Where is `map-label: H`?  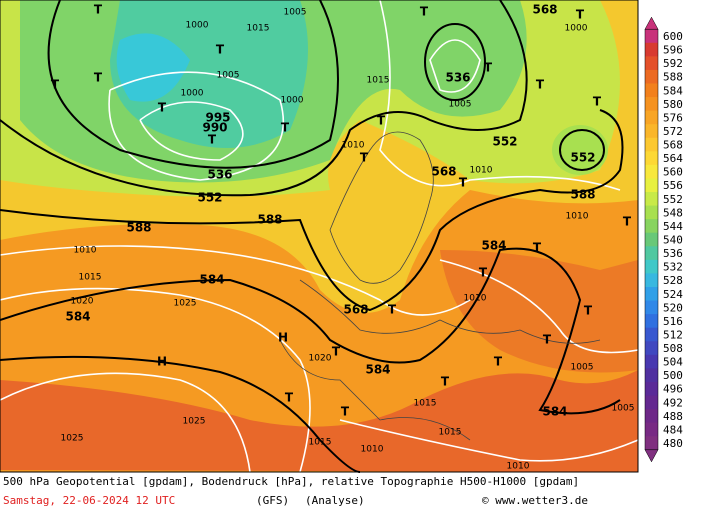
map-label: H is located at coordinates (283, 338).